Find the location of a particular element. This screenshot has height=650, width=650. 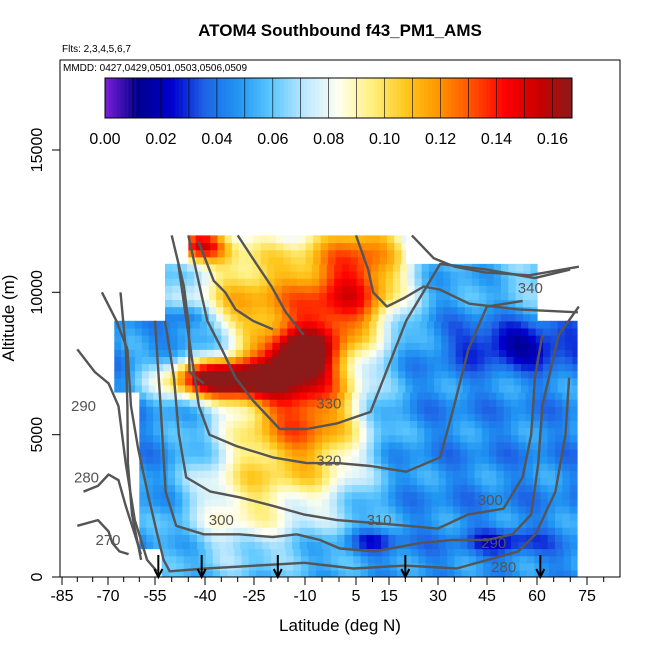

y-axis-label: Altitude (m) is located at coordinates (9, 318).